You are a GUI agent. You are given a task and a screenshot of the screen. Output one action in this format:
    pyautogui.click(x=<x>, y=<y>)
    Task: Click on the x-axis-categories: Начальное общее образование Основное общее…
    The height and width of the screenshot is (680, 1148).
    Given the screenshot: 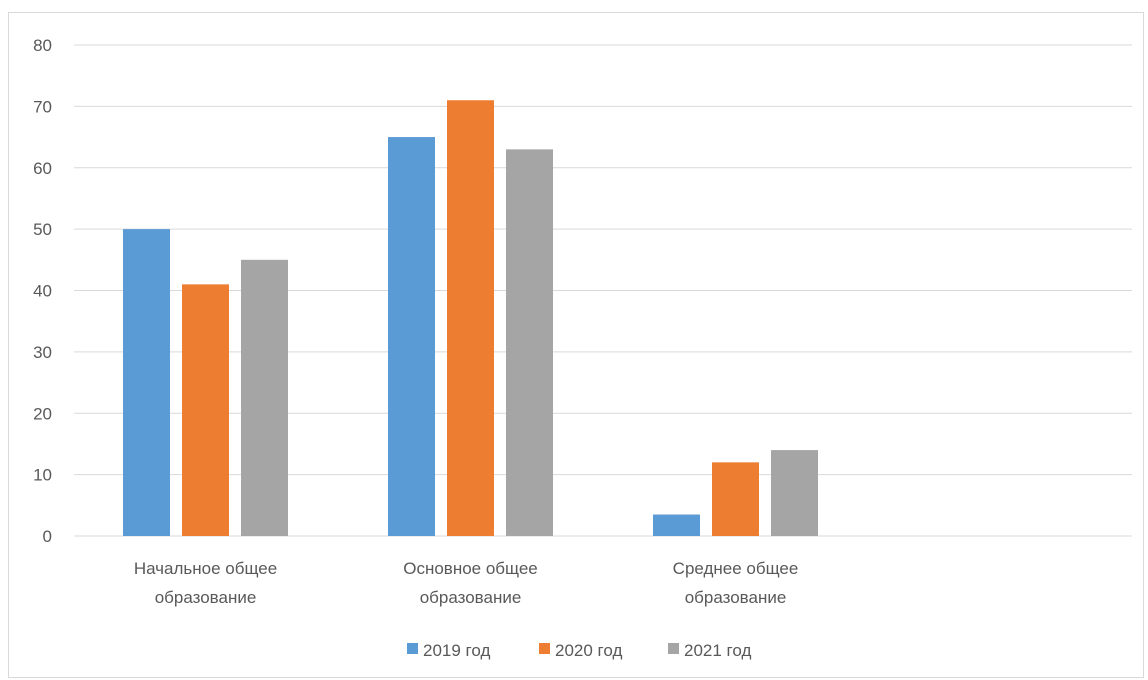 What is the action you would take?
    pyautogui.click(x=466, y=583)
    